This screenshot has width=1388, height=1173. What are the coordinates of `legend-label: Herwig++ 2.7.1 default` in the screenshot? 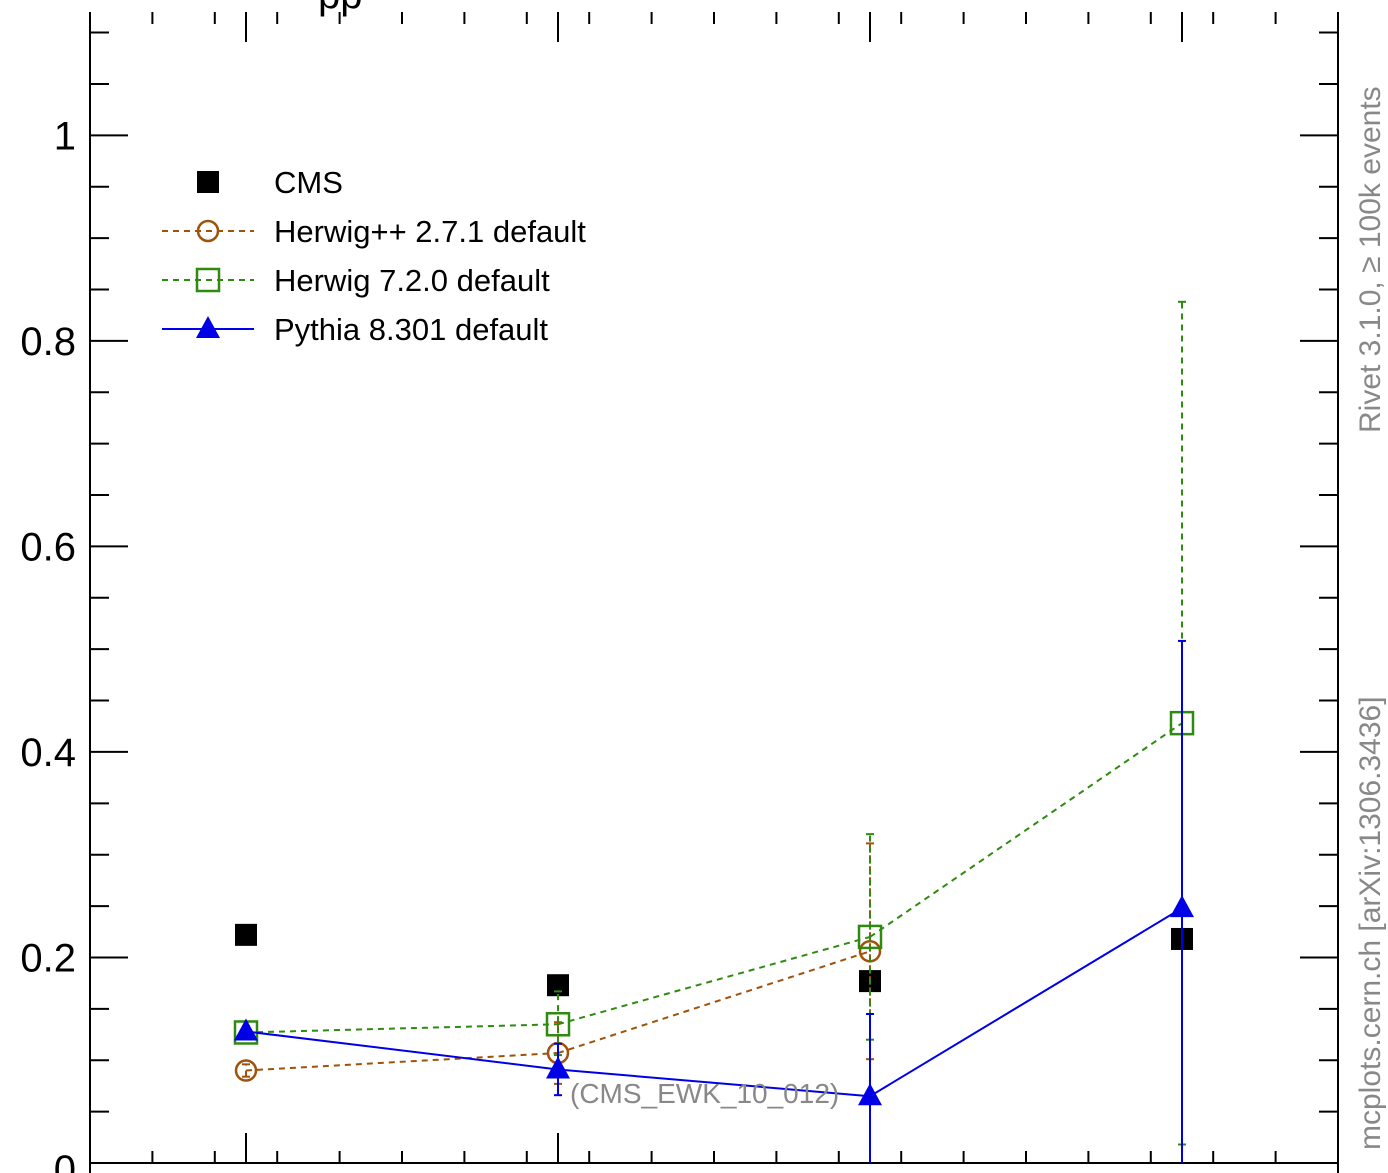 It's located at (430, 231).